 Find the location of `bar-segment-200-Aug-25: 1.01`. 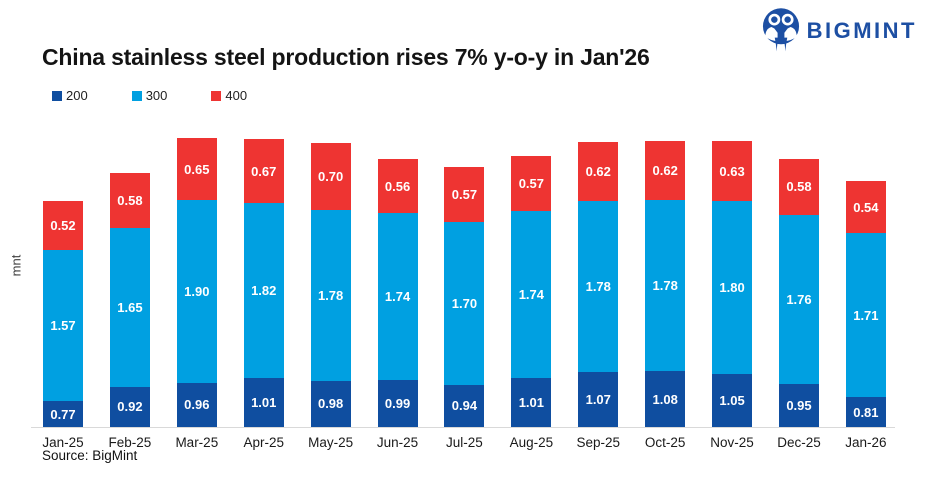

bar-segment-200-Aug-25: 1.01 is located at coordinates (531, 402).